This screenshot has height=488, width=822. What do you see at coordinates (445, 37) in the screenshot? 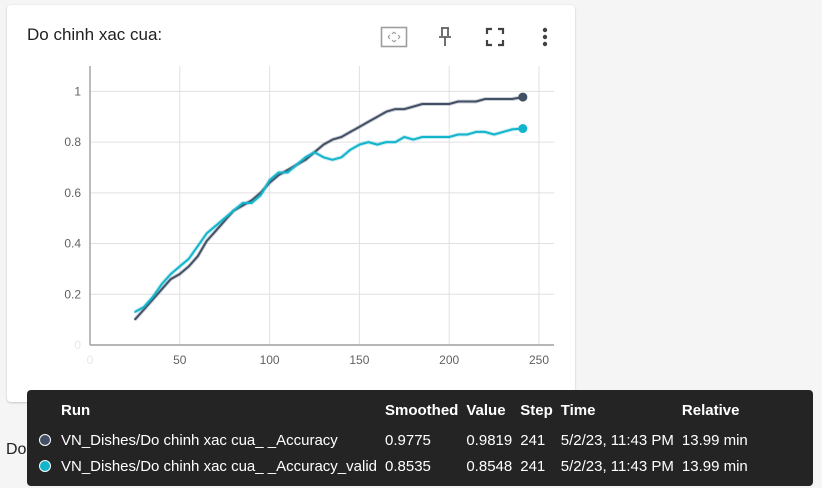
I see `pin-icon` at bounding box center [445, 37].